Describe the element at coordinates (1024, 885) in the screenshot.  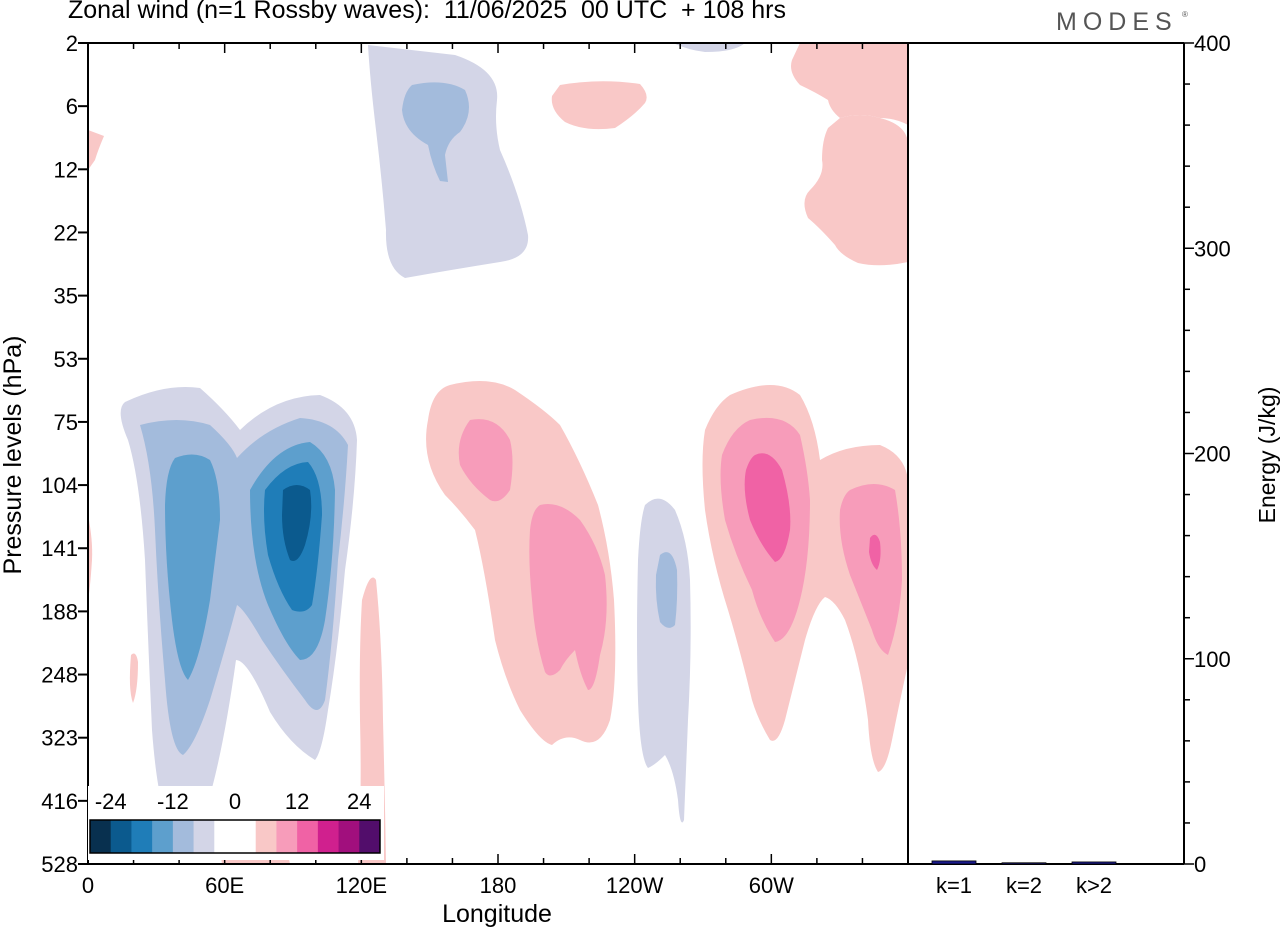
I see `energy-bar-label: k=2` at that location.